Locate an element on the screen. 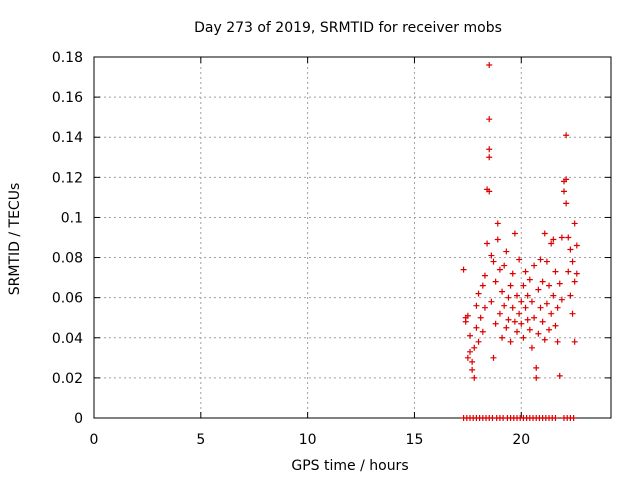 The width and height of the screenshot is (640, 480). y-tick-labels: 0 0.02 0.04 0.06 0.08 0.1 0.12 0.14 0.16 0.18 is located at coordinates (67, 238).